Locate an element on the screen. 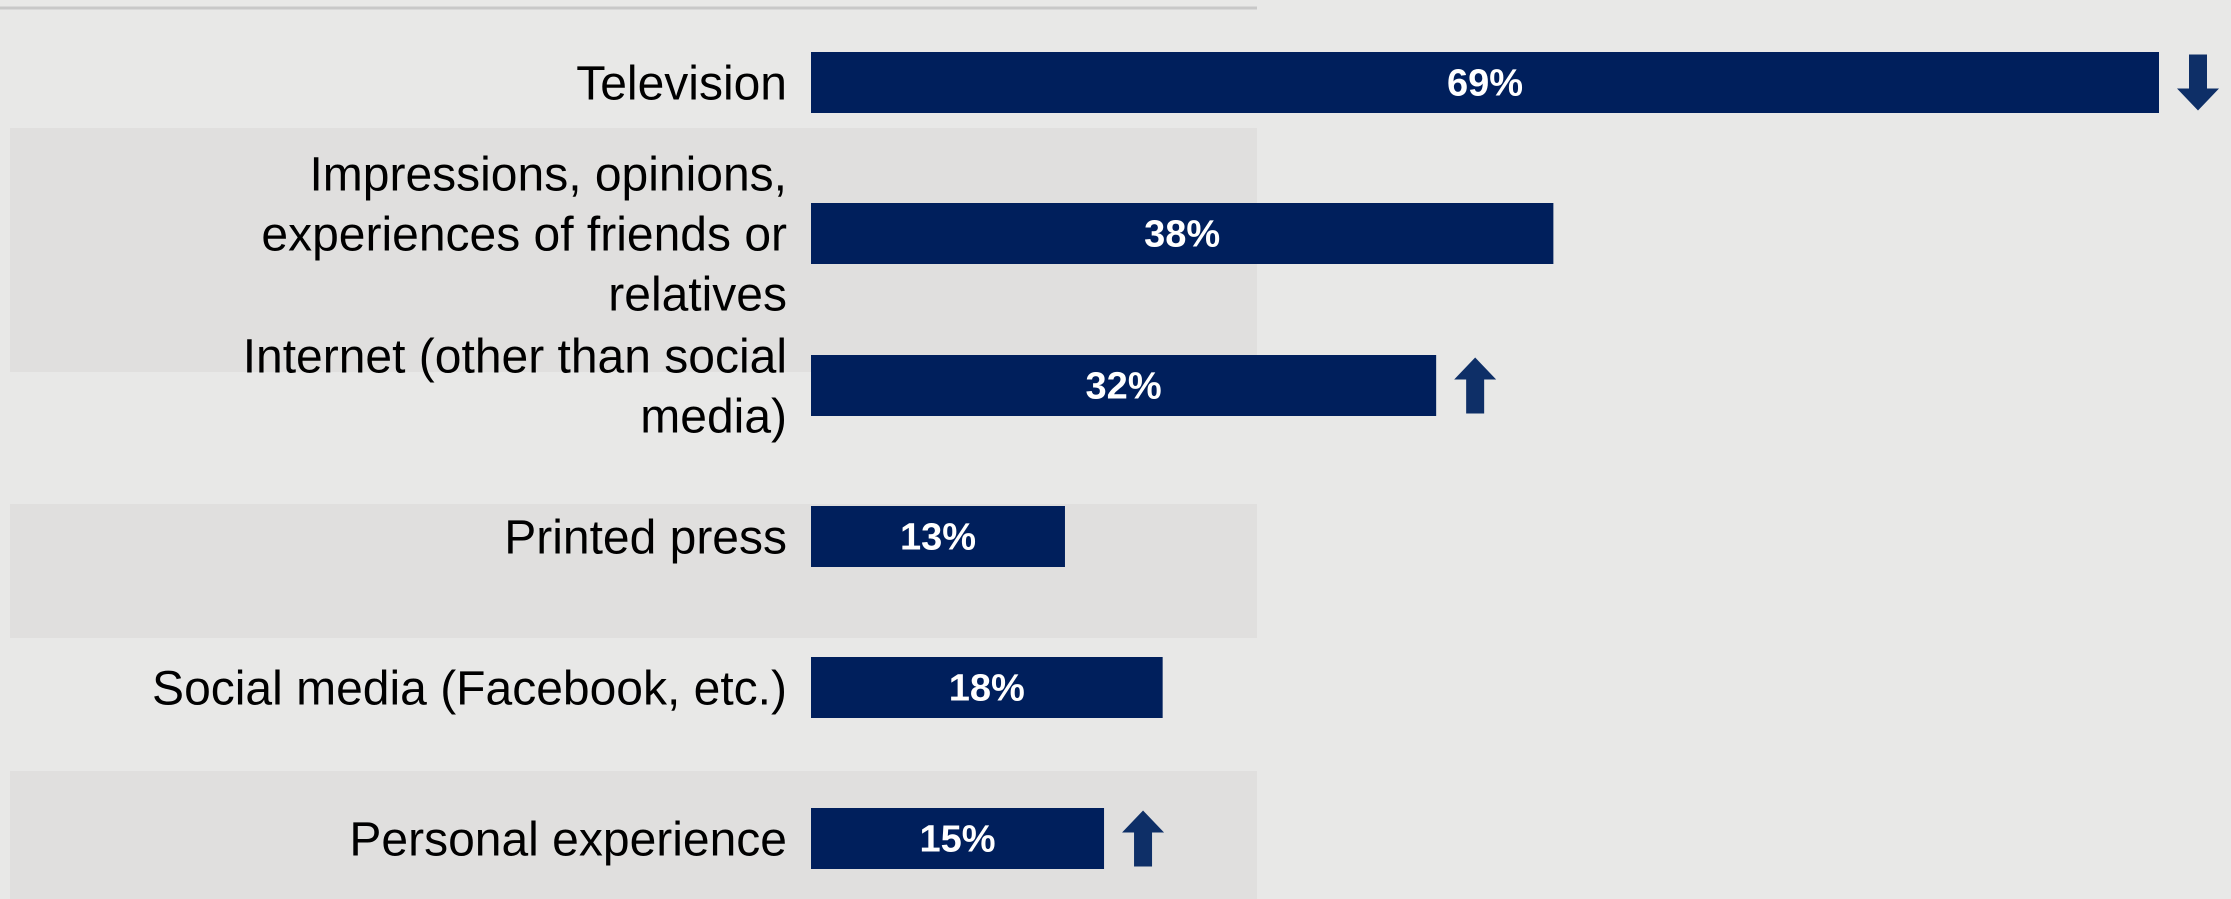  value-label: 13% is located at coordinates (938, 538).